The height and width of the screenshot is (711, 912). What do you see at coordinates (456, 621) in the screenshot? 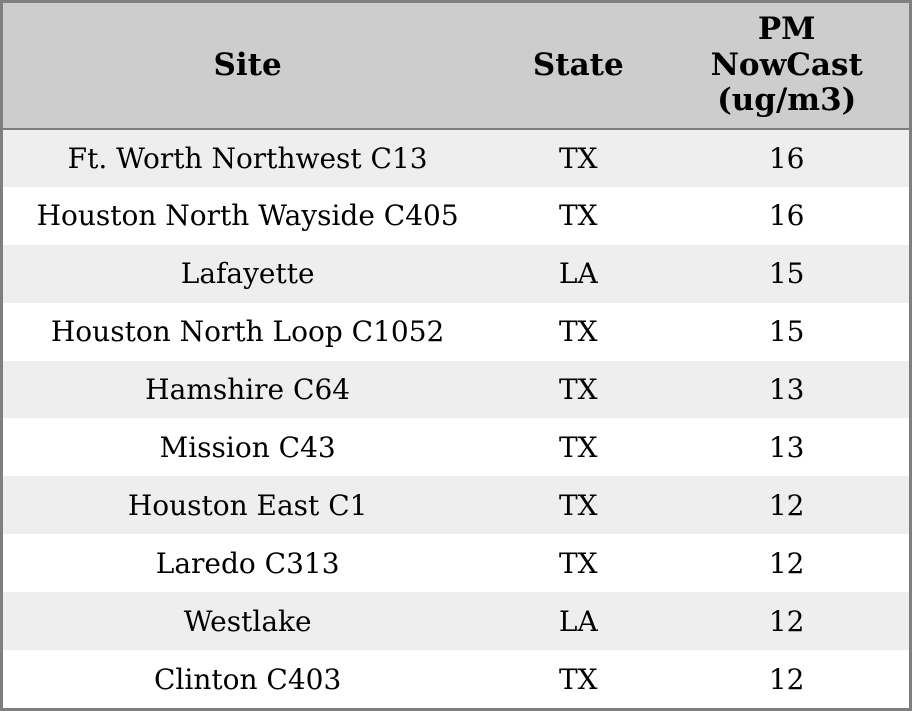
I see `table-row: Westlake LA 12` at bounding box center [456, 621].